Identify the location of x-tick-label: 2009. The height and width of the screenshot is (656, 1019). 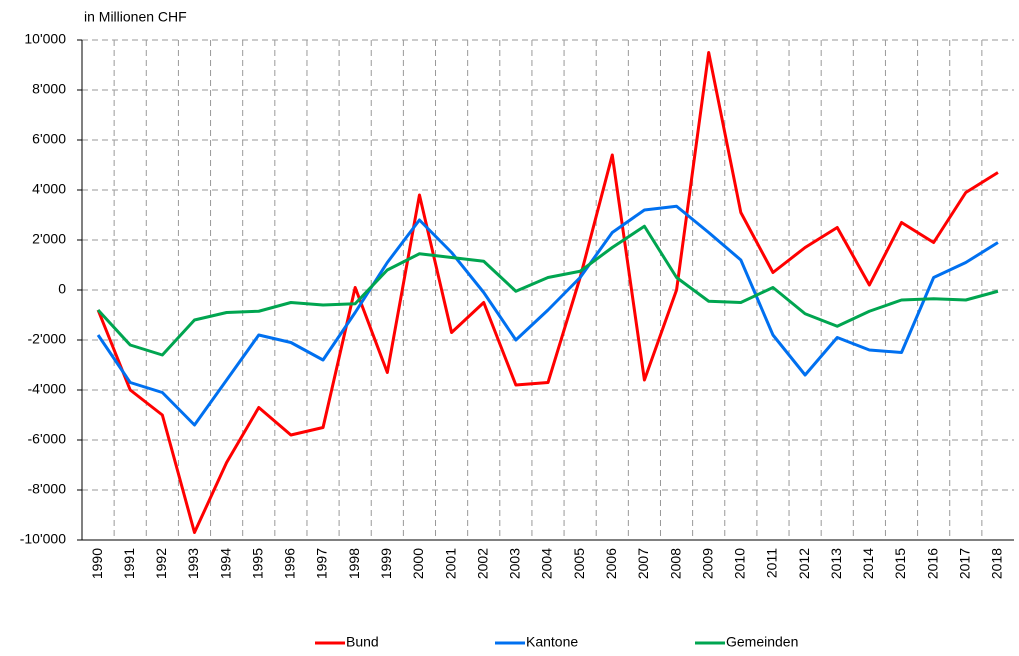
(707, 563).